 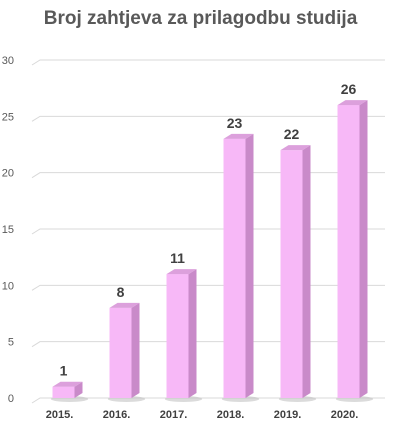 I want to click on y-tick-label: 15, so click(x=8, y=230).